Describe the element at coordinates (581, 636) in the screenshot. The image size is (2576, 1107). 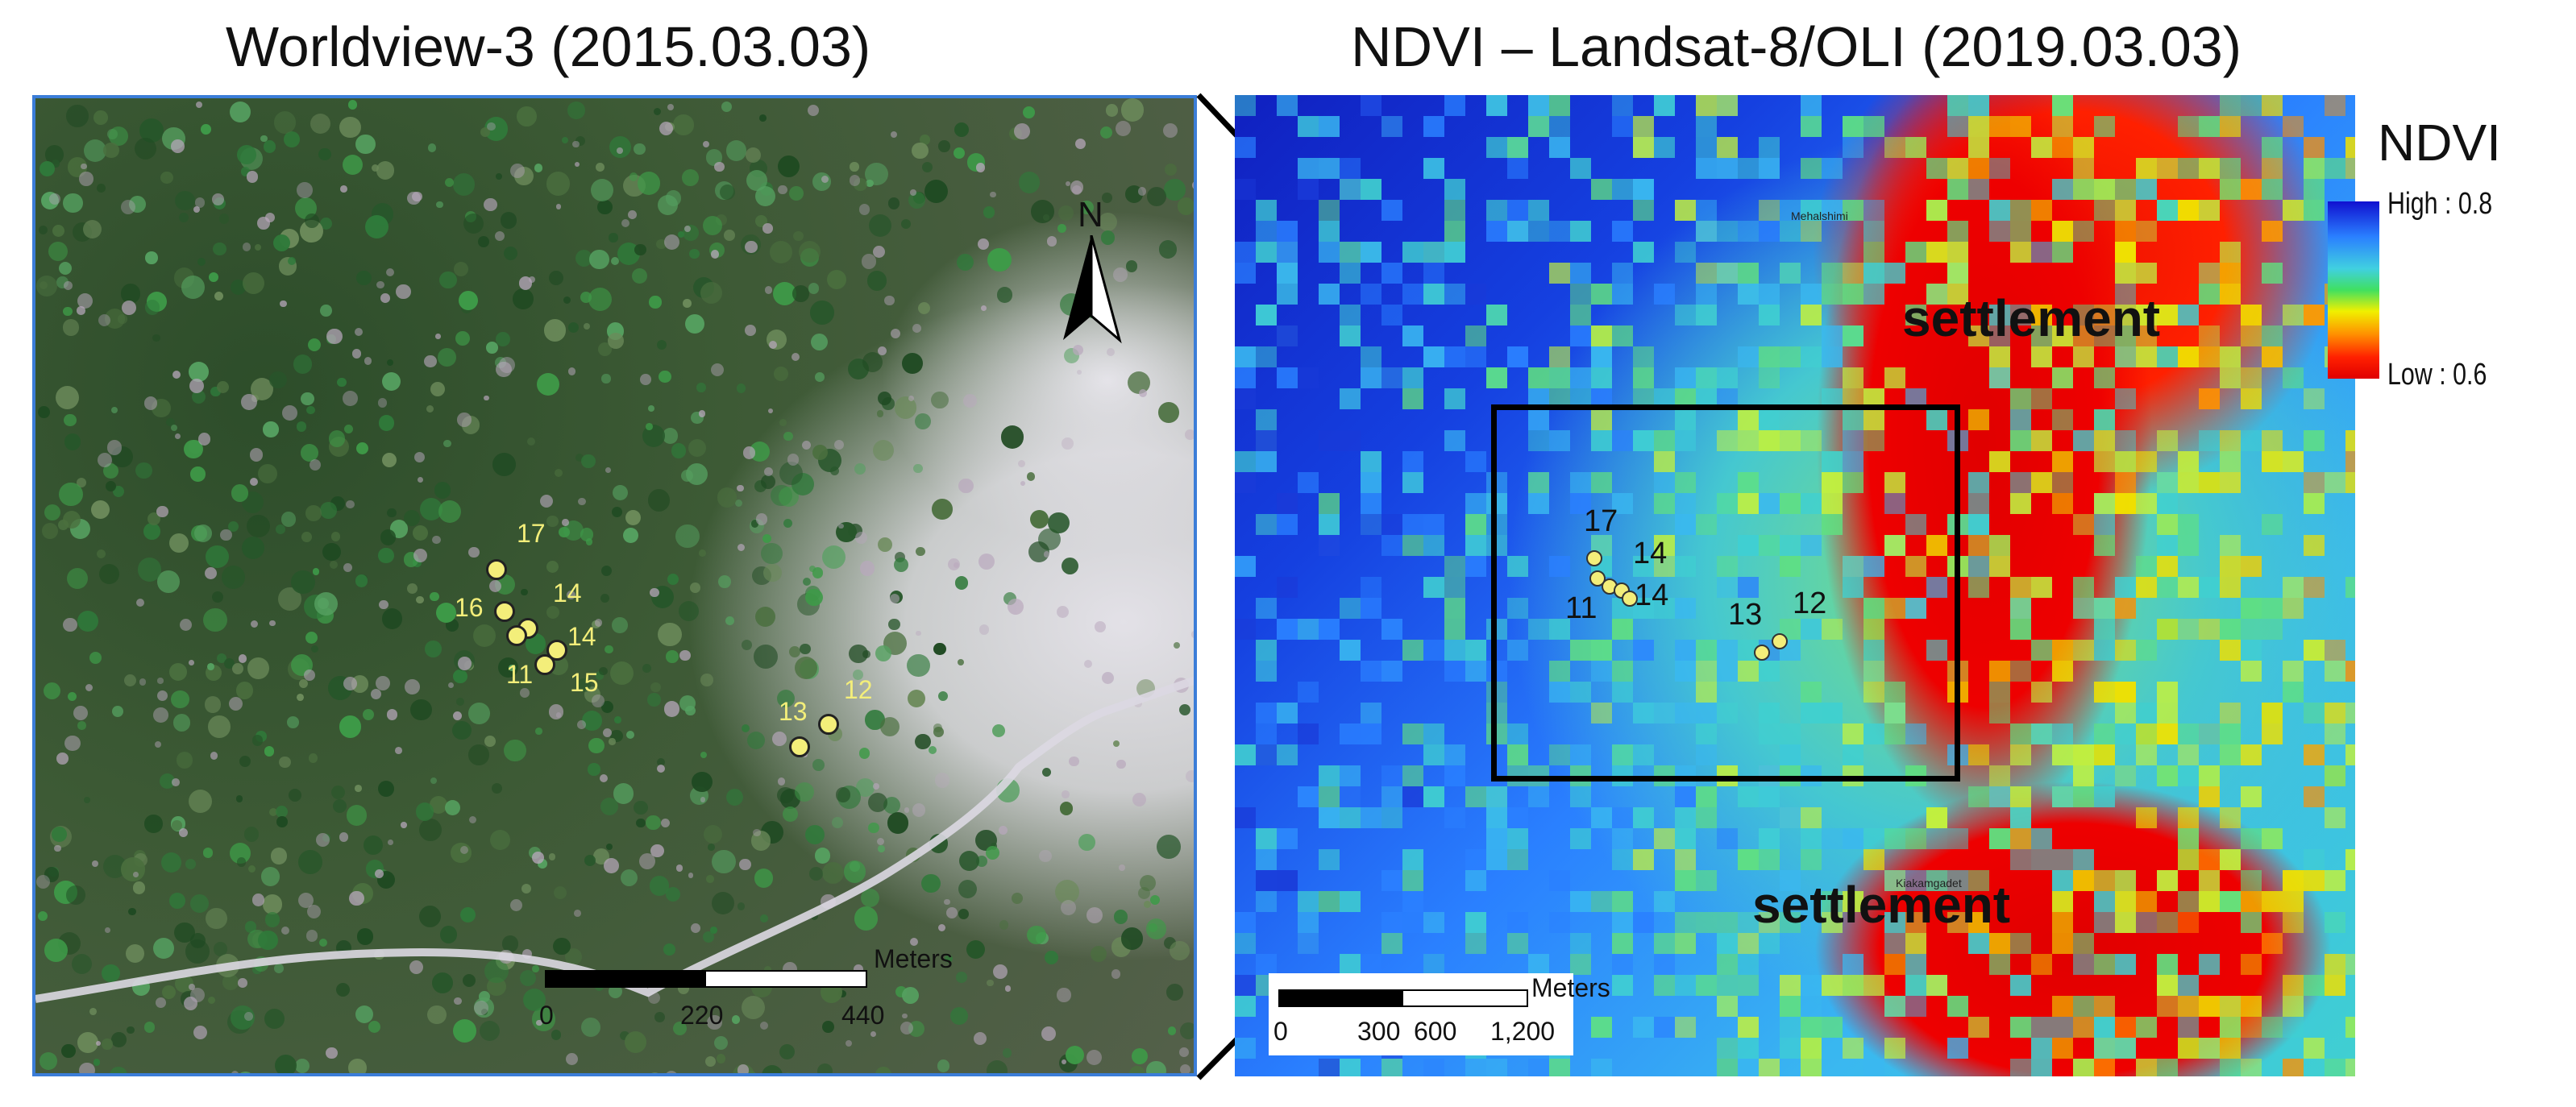
I see `point-label-14b: 14` at that location.